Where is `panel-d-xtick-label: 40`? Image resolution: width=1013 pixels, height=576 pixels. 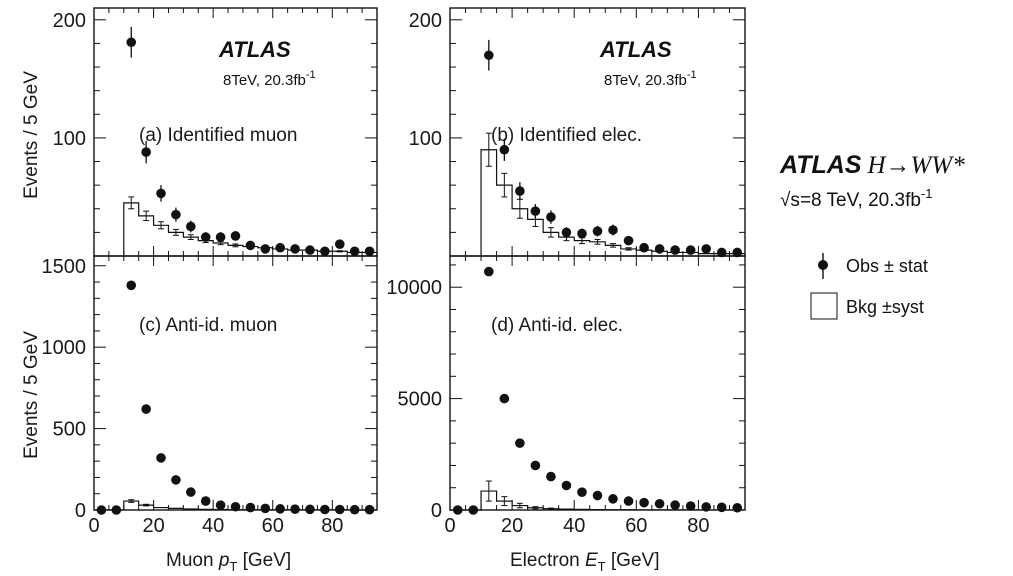 panel-d-xtick-label: 40 is located at coordinates (574, 526).